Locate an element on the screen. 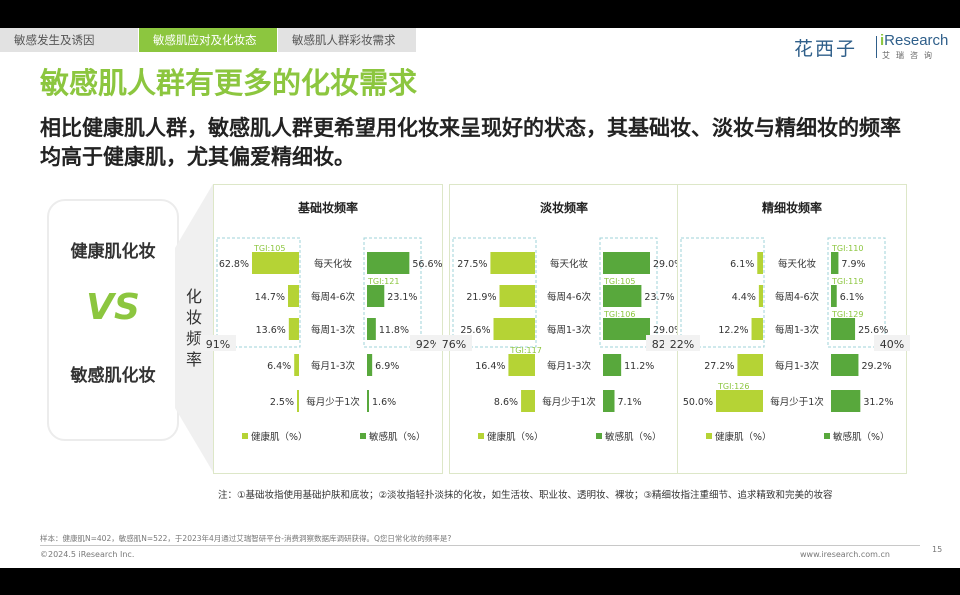 The height and width of the screenshot is (595, 960). sensitive-value-label: 1.6% is located at coordinates (384, 402).